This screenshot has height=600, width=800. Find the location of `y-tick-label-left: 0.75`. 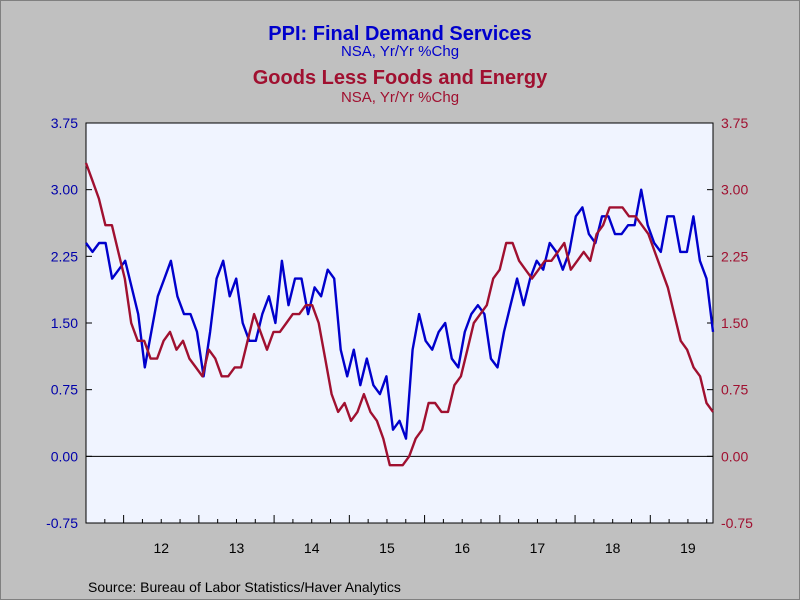

y-tick-label-left: 0.75 is located at coordinates (64, 390).